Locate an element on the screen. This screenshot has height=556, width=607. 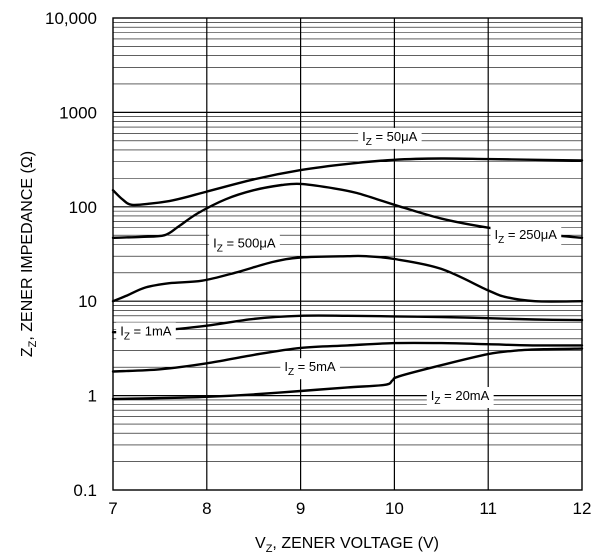
y-tick-labels: 0.1 1 10 100 1000 10,000 is located at coordinates (71, 254).